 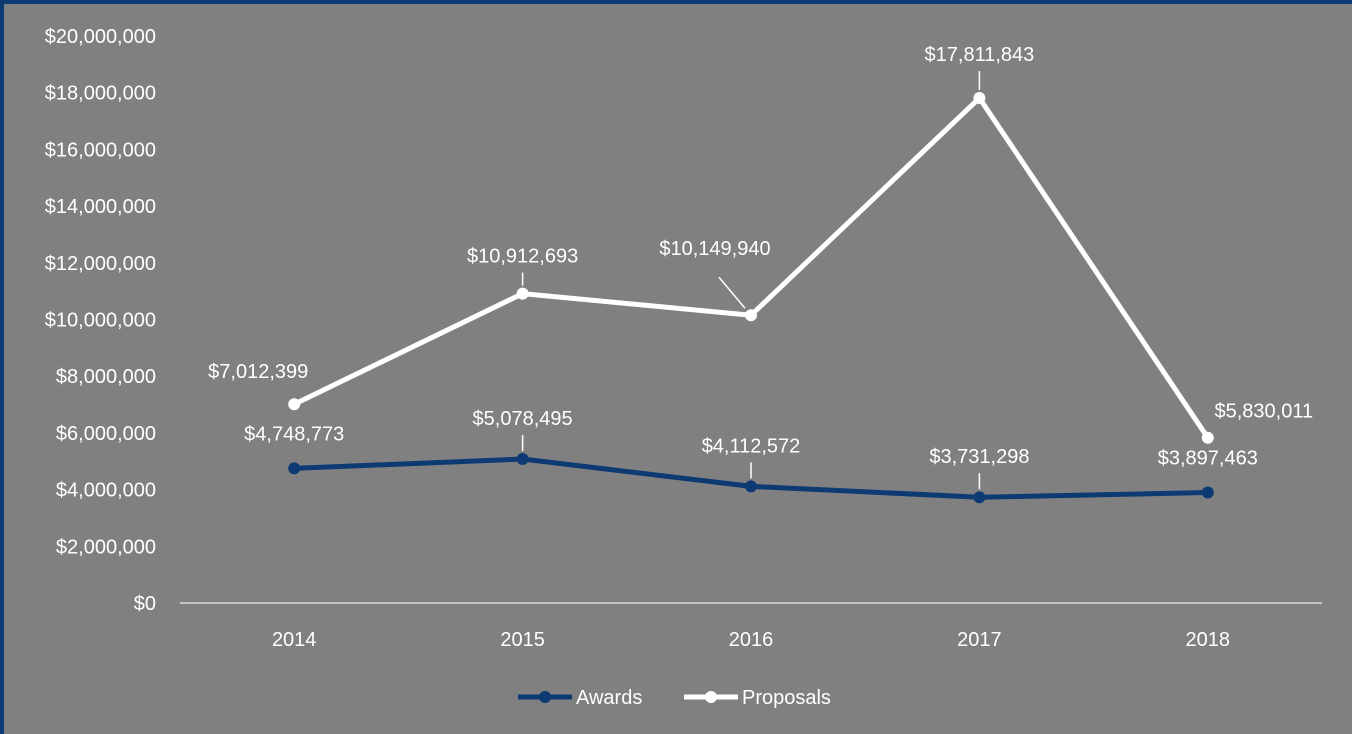 What do you see at coordinates (732, 292) in the screenshot?
I see `proposals-leader-line` at bounding box center [732, 292].